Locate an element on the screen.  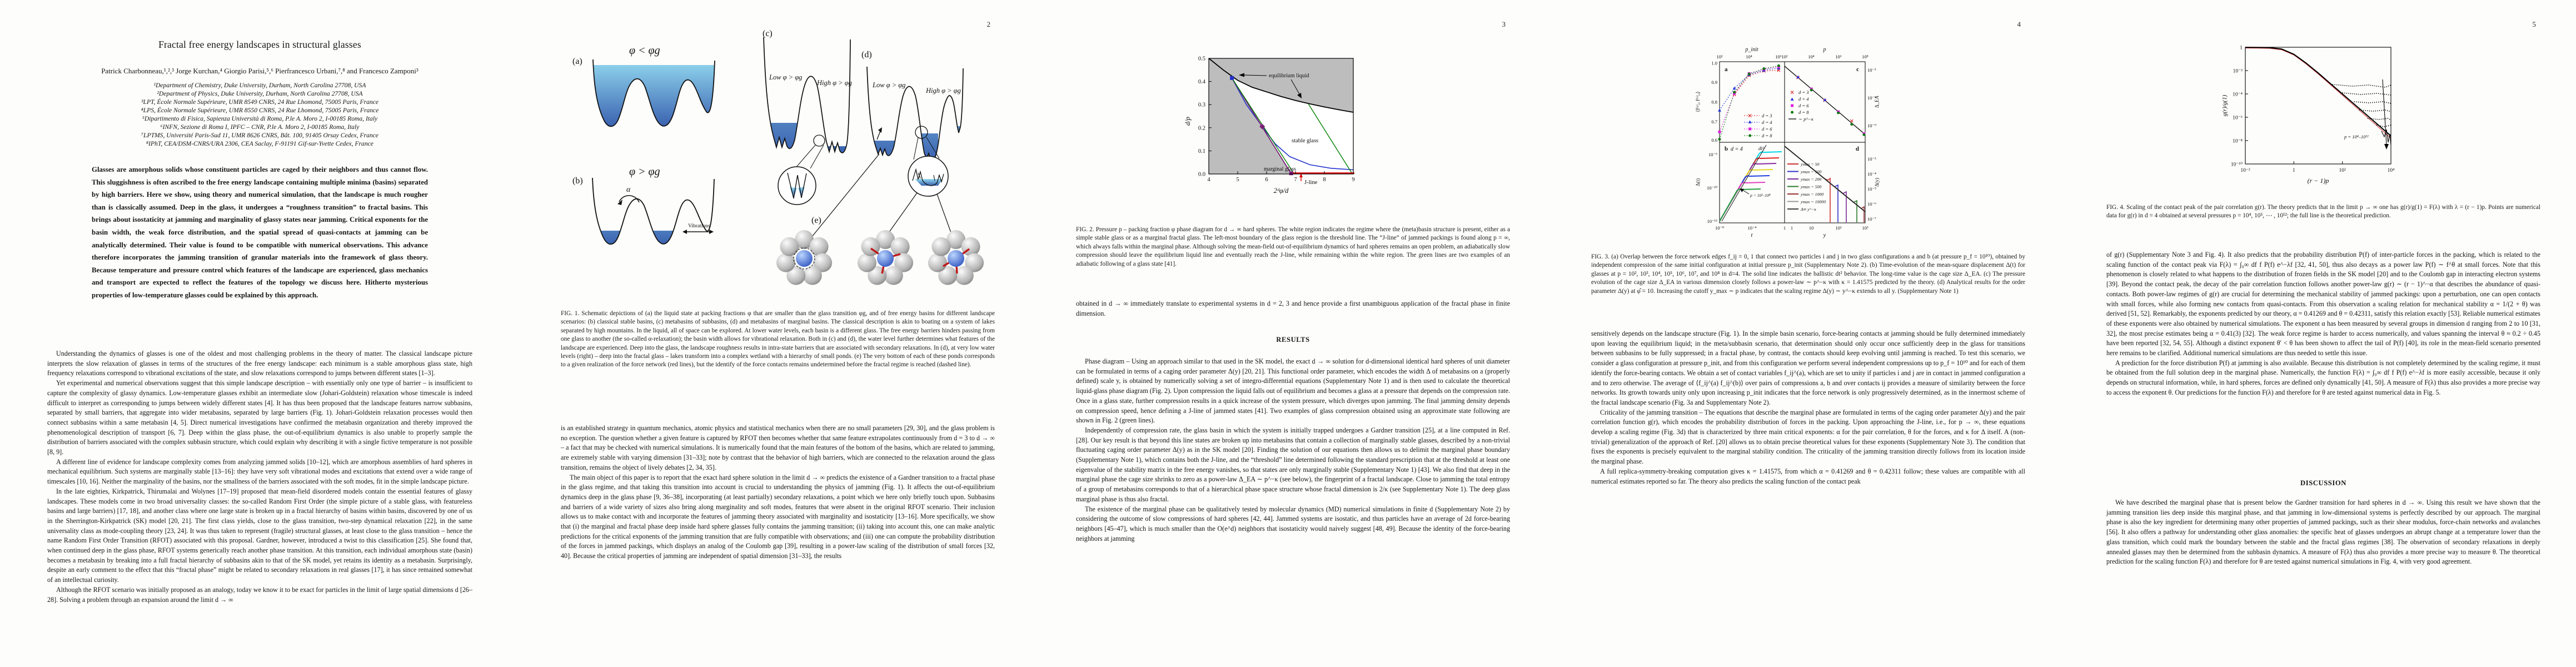
tick-label: 10 is located at coordinates (1811, 228).